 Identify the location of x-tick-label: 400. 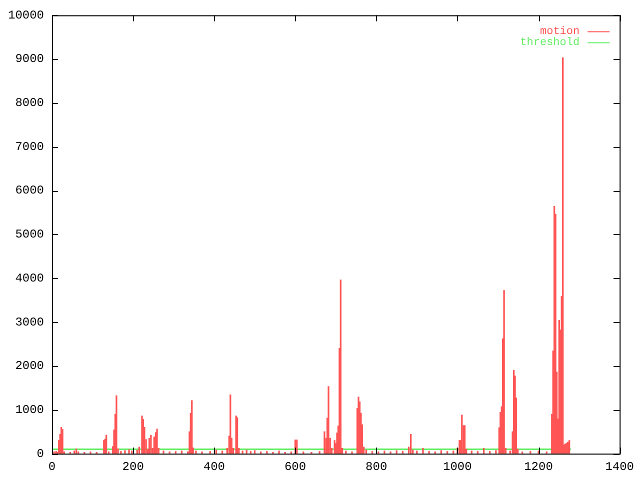
(214, 467).